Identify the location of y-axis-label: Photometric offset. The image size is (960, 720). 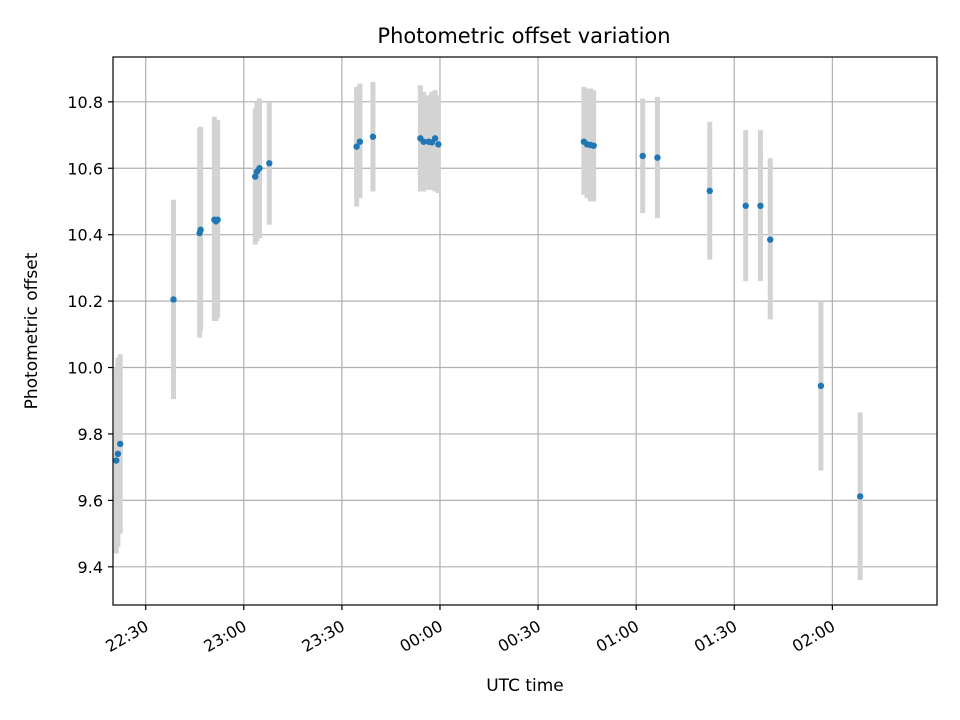
(32, 330).